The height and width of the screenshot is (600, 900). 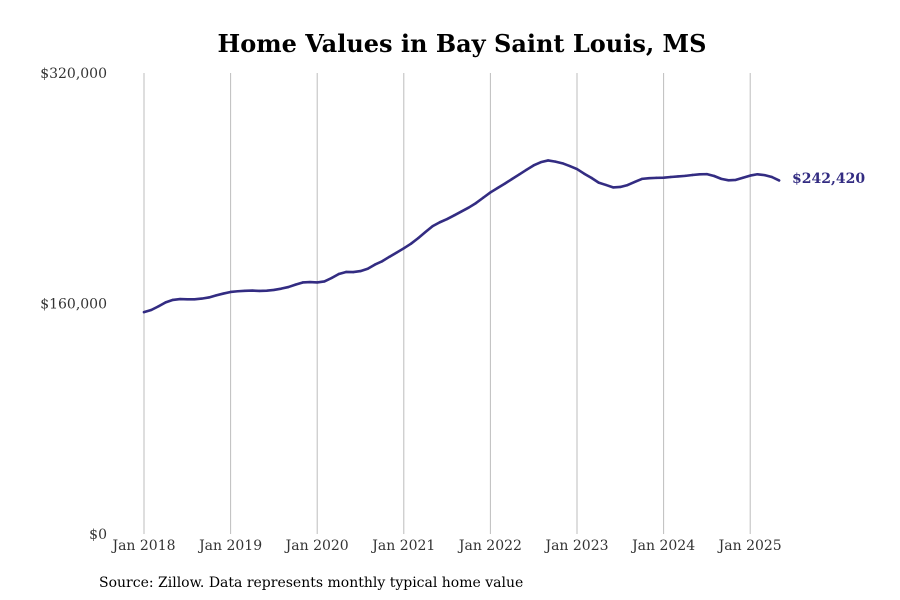 What do you see at coordinates (73, 74) in the screenshot?
I see `y-tick-label: $320,000` at bounding box center [73, 74].